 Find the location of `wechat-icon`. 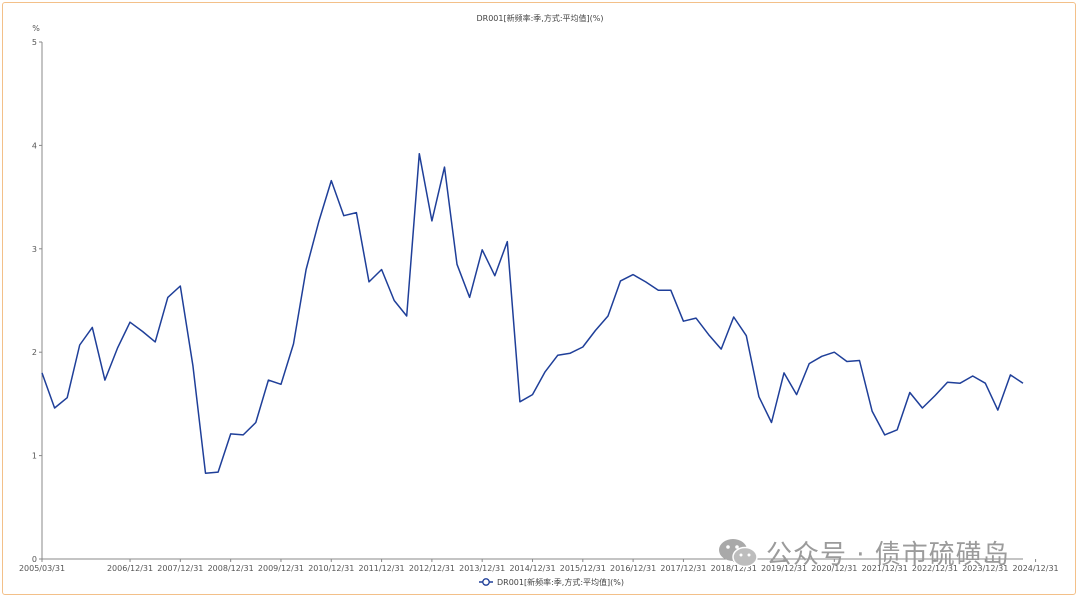

wechat-icon is located at coordinates (739, 555).